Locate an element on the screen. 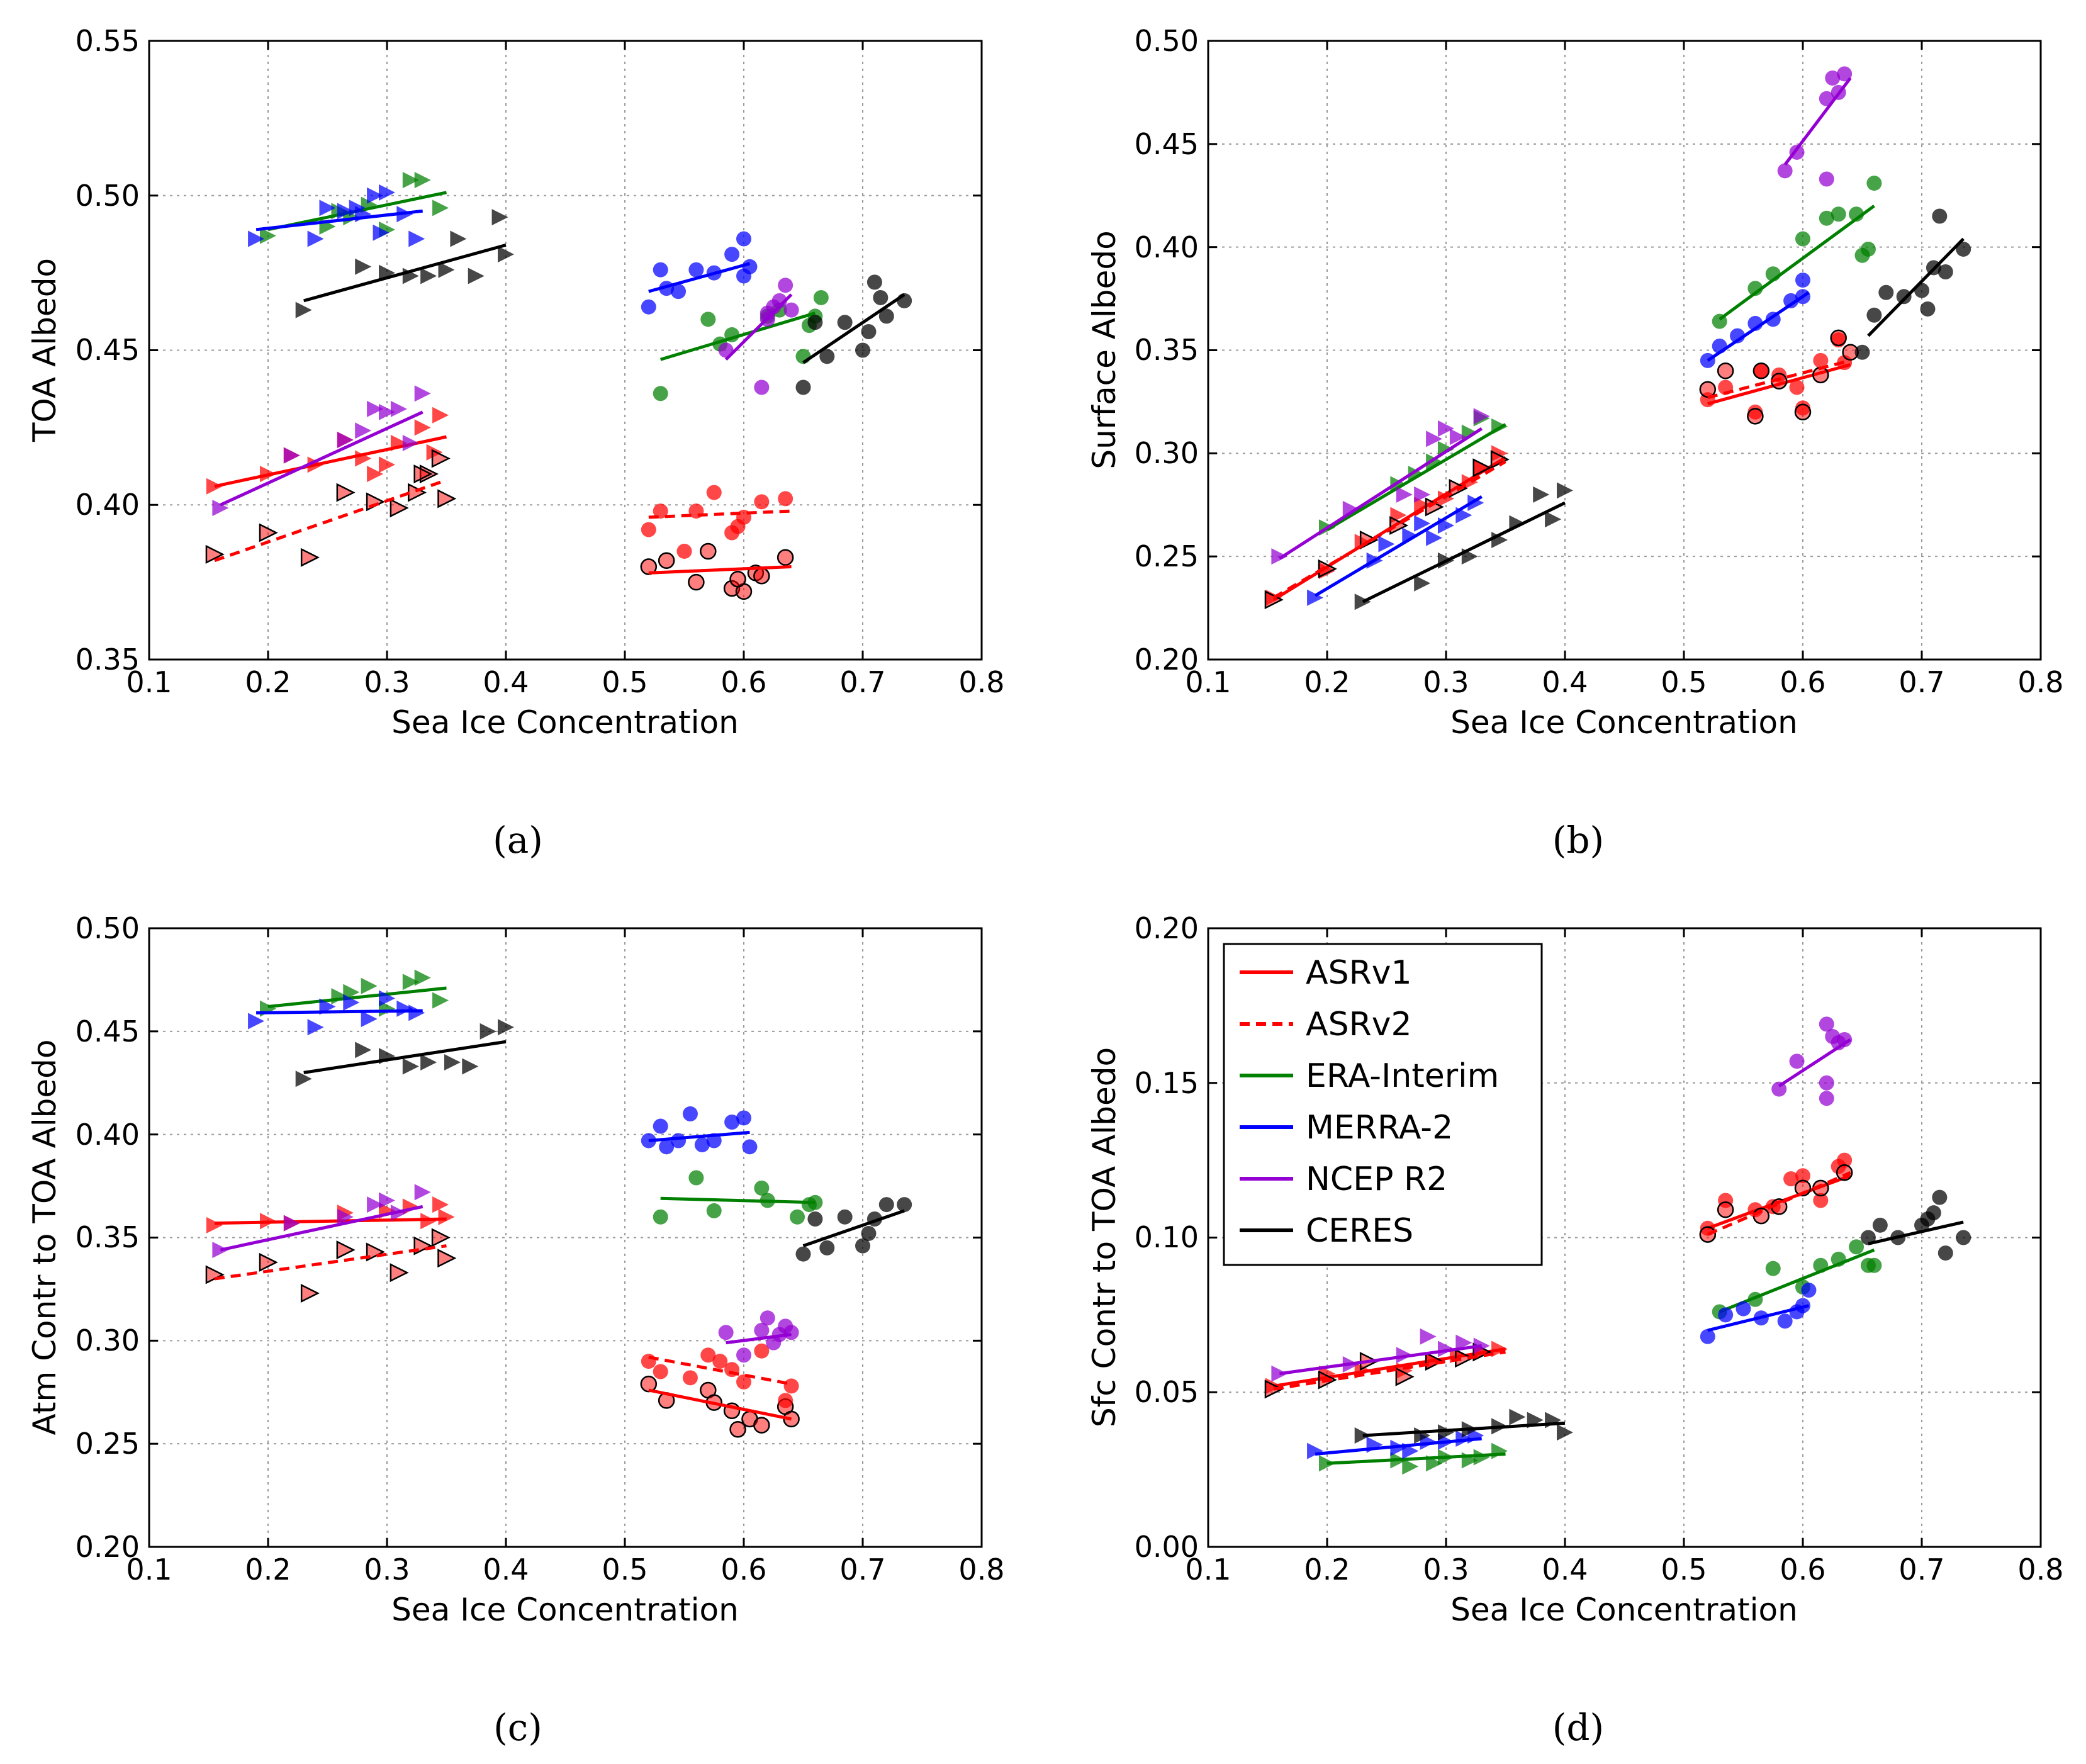  y-axis-label: Sfc Contr to TOA Albedo is located at coordinates (1104, 1237).